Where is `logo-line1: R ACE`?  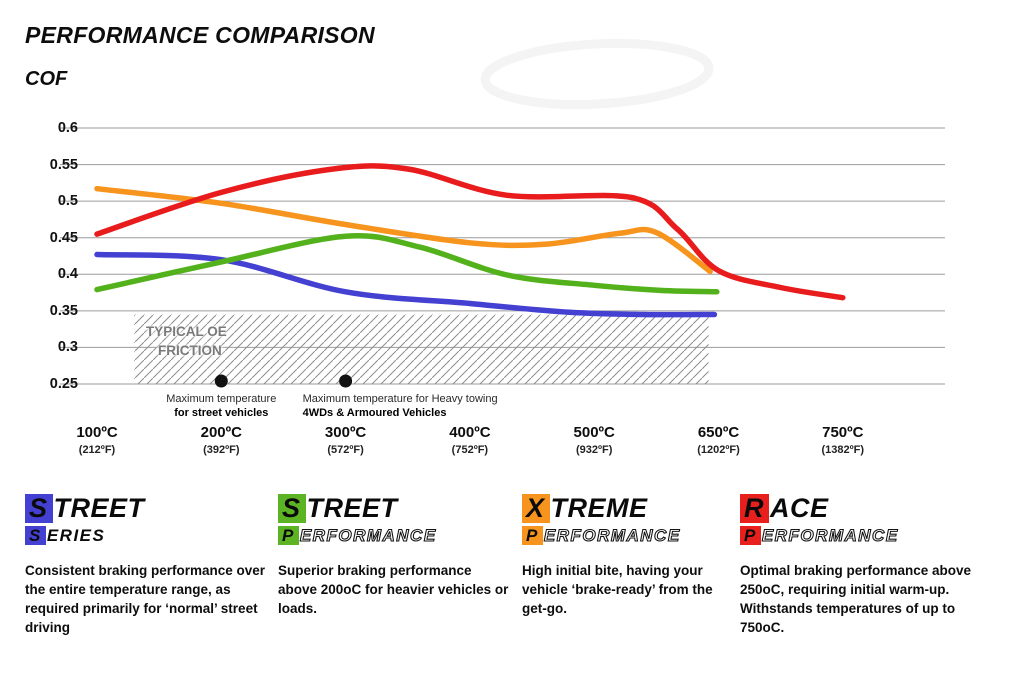
logo-line1: R ACE is located at coordinates (864, 508).